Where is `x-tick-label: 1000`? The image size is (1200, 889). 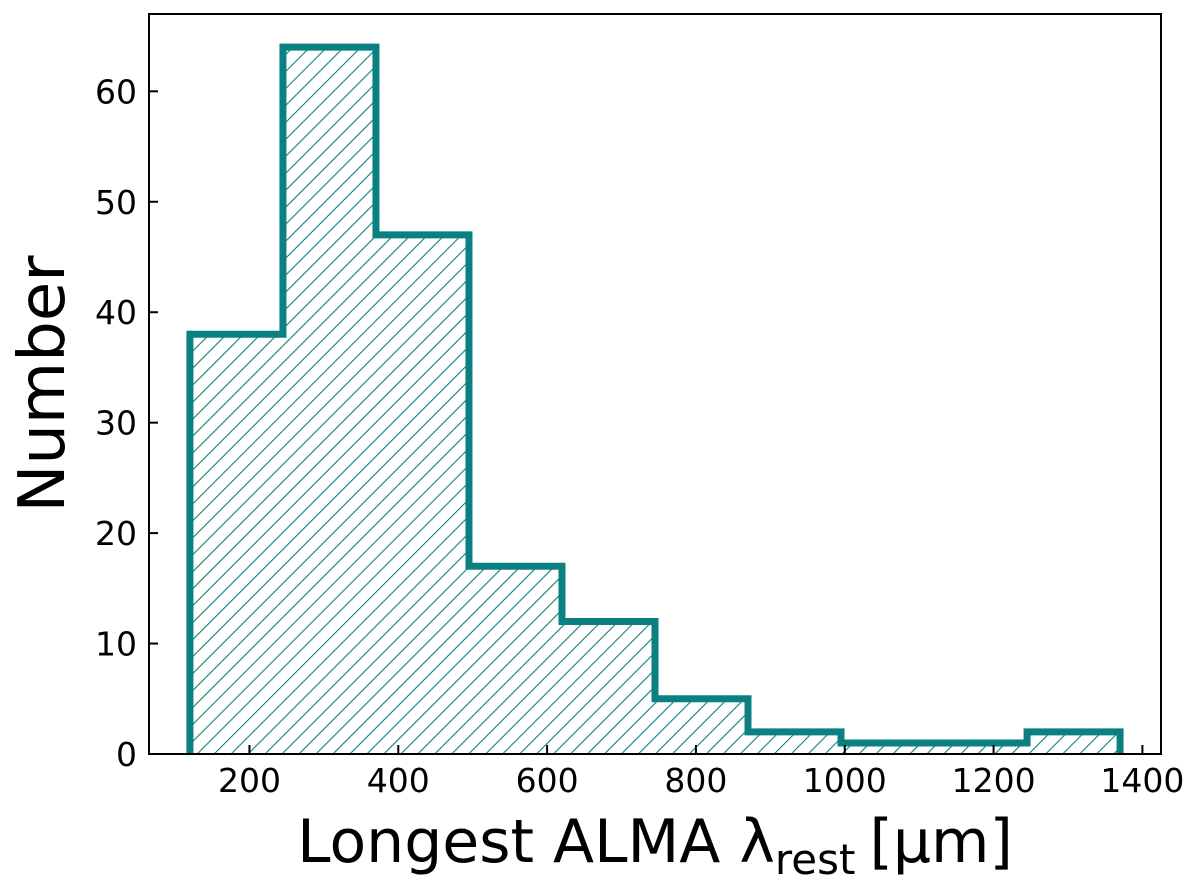
x-tick-label: 1000 is located at coordinates (845, 780).